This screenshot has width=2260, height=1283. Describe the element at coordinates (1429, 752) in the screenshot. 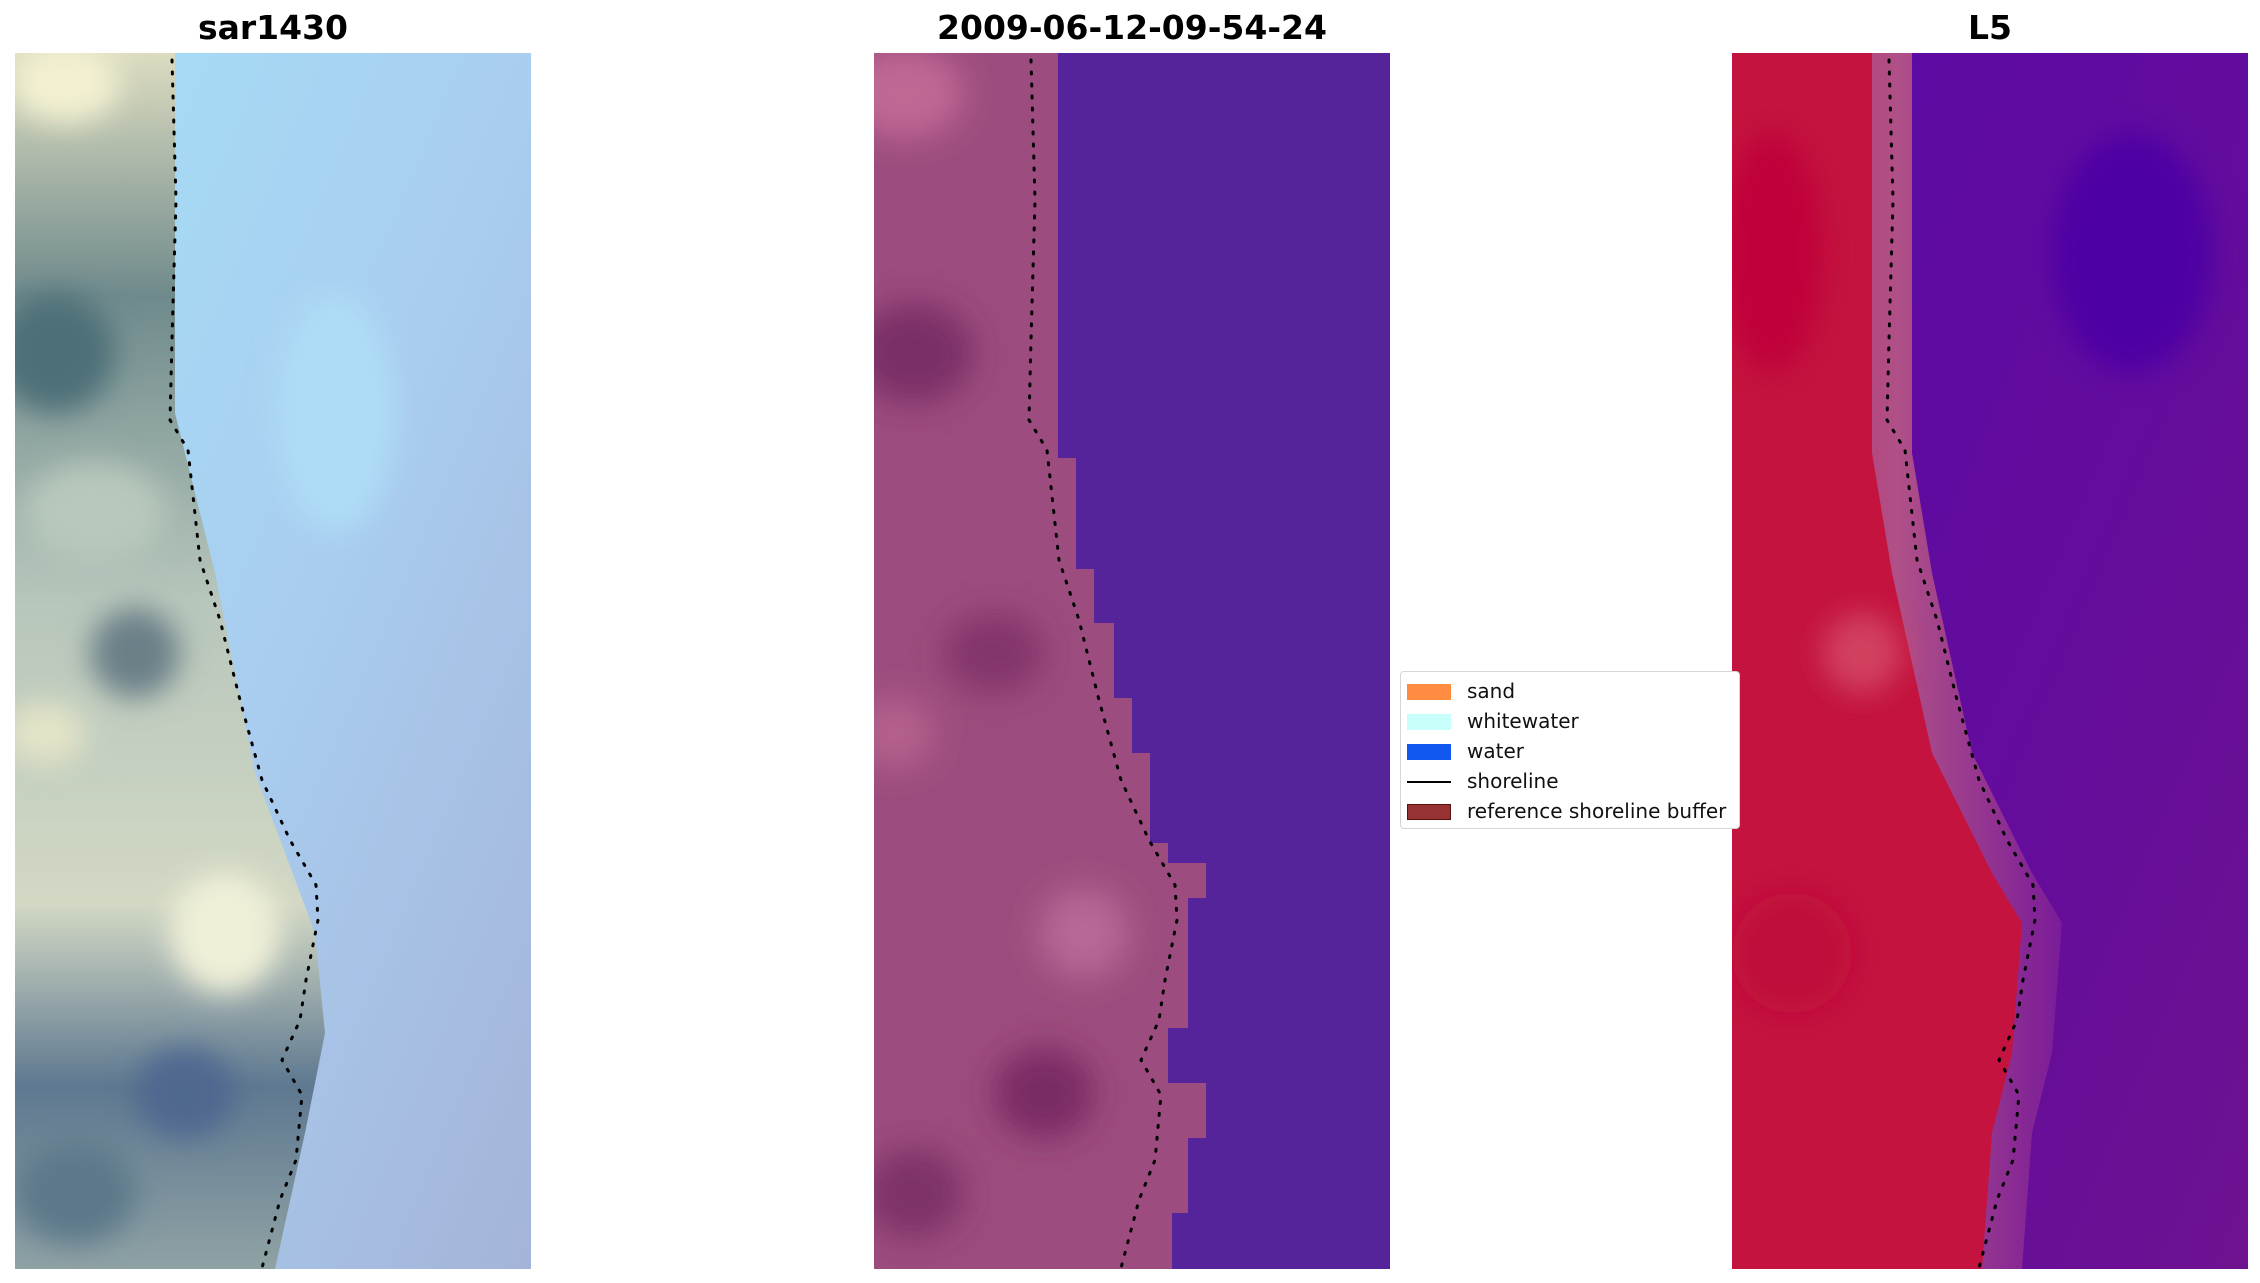

I see `legend-swatch-water` at that location.